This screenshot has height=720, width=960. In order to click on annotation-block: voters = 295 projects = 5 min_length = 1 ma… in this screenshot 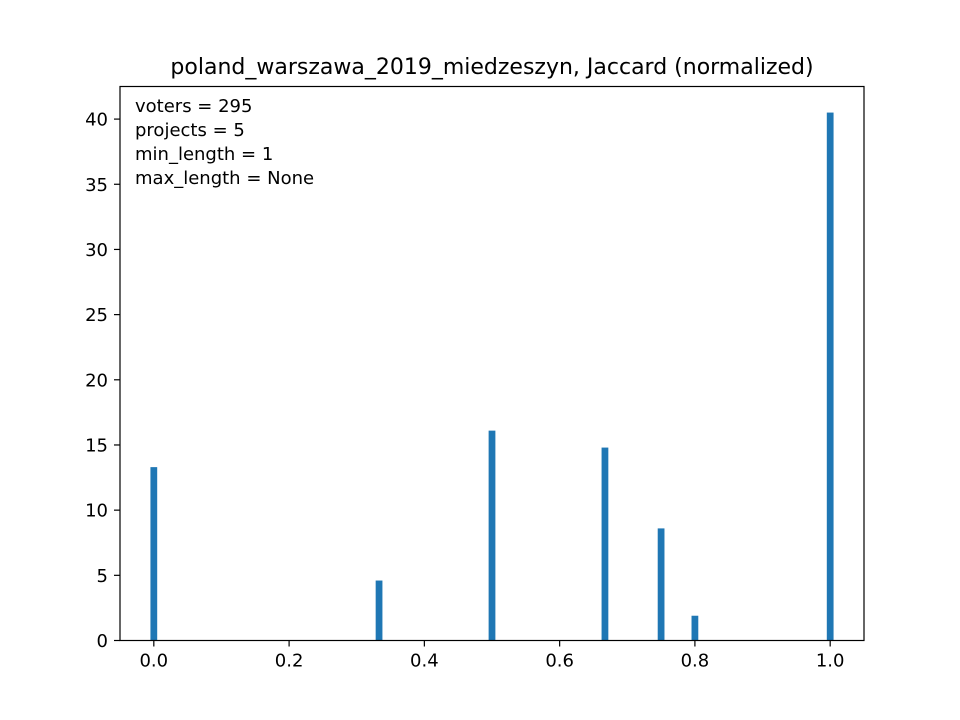, I will do `click(224, 142)`.